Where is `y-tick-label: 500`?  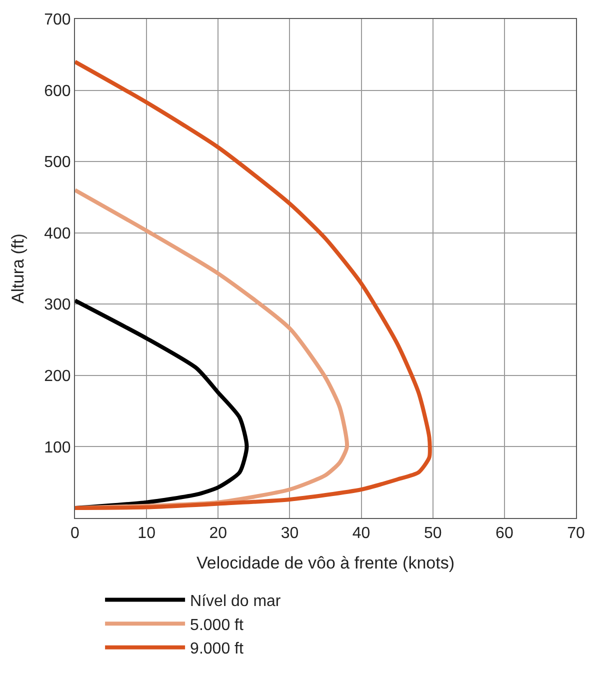
y-tick-label: 500 is located at coordinates (57, 163).